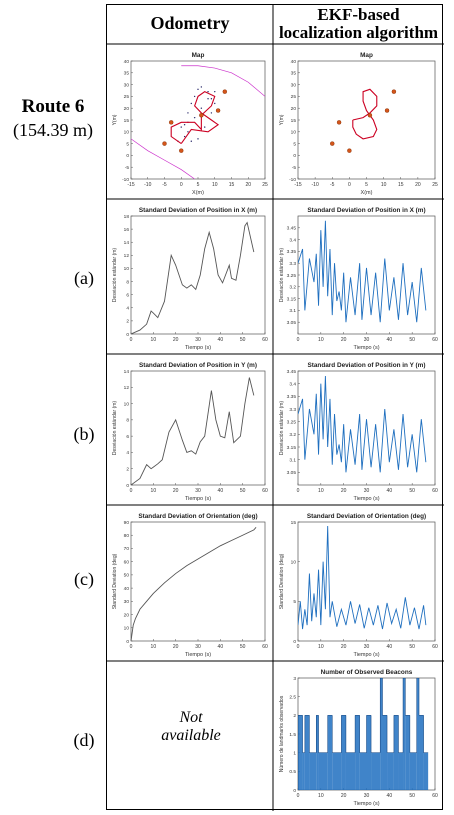 Image resolution: width=454 pixels, height=815 pixels. I want to click on y-axis-label: Standard Deviation (deg), so click(282, 581).